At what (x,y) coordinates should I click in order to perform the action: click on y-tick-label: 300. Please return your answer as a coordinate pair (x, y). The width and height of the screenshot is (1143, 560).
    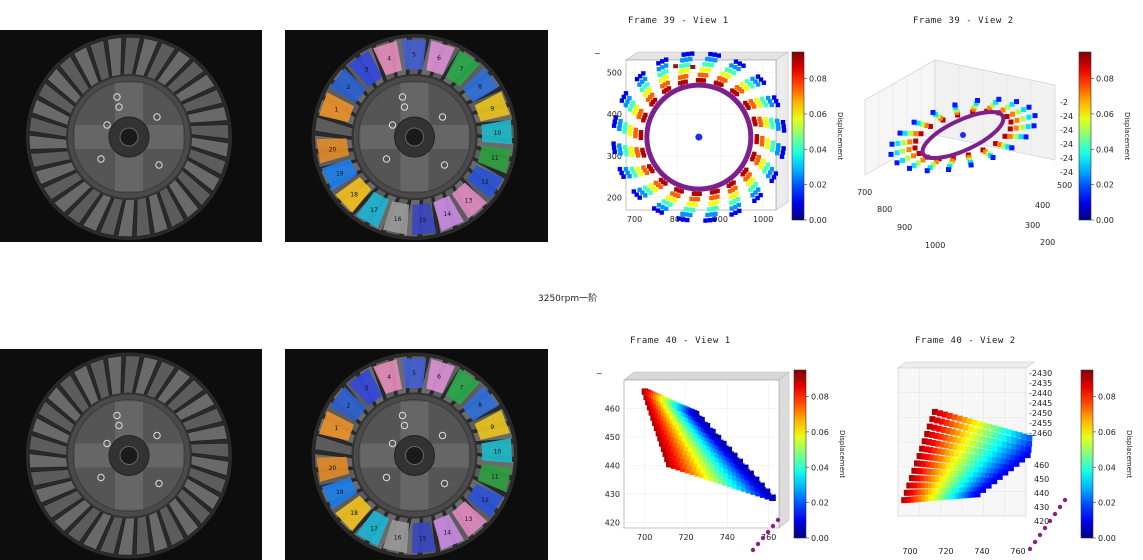
    Looking at the image, I should click on (1032, 225).